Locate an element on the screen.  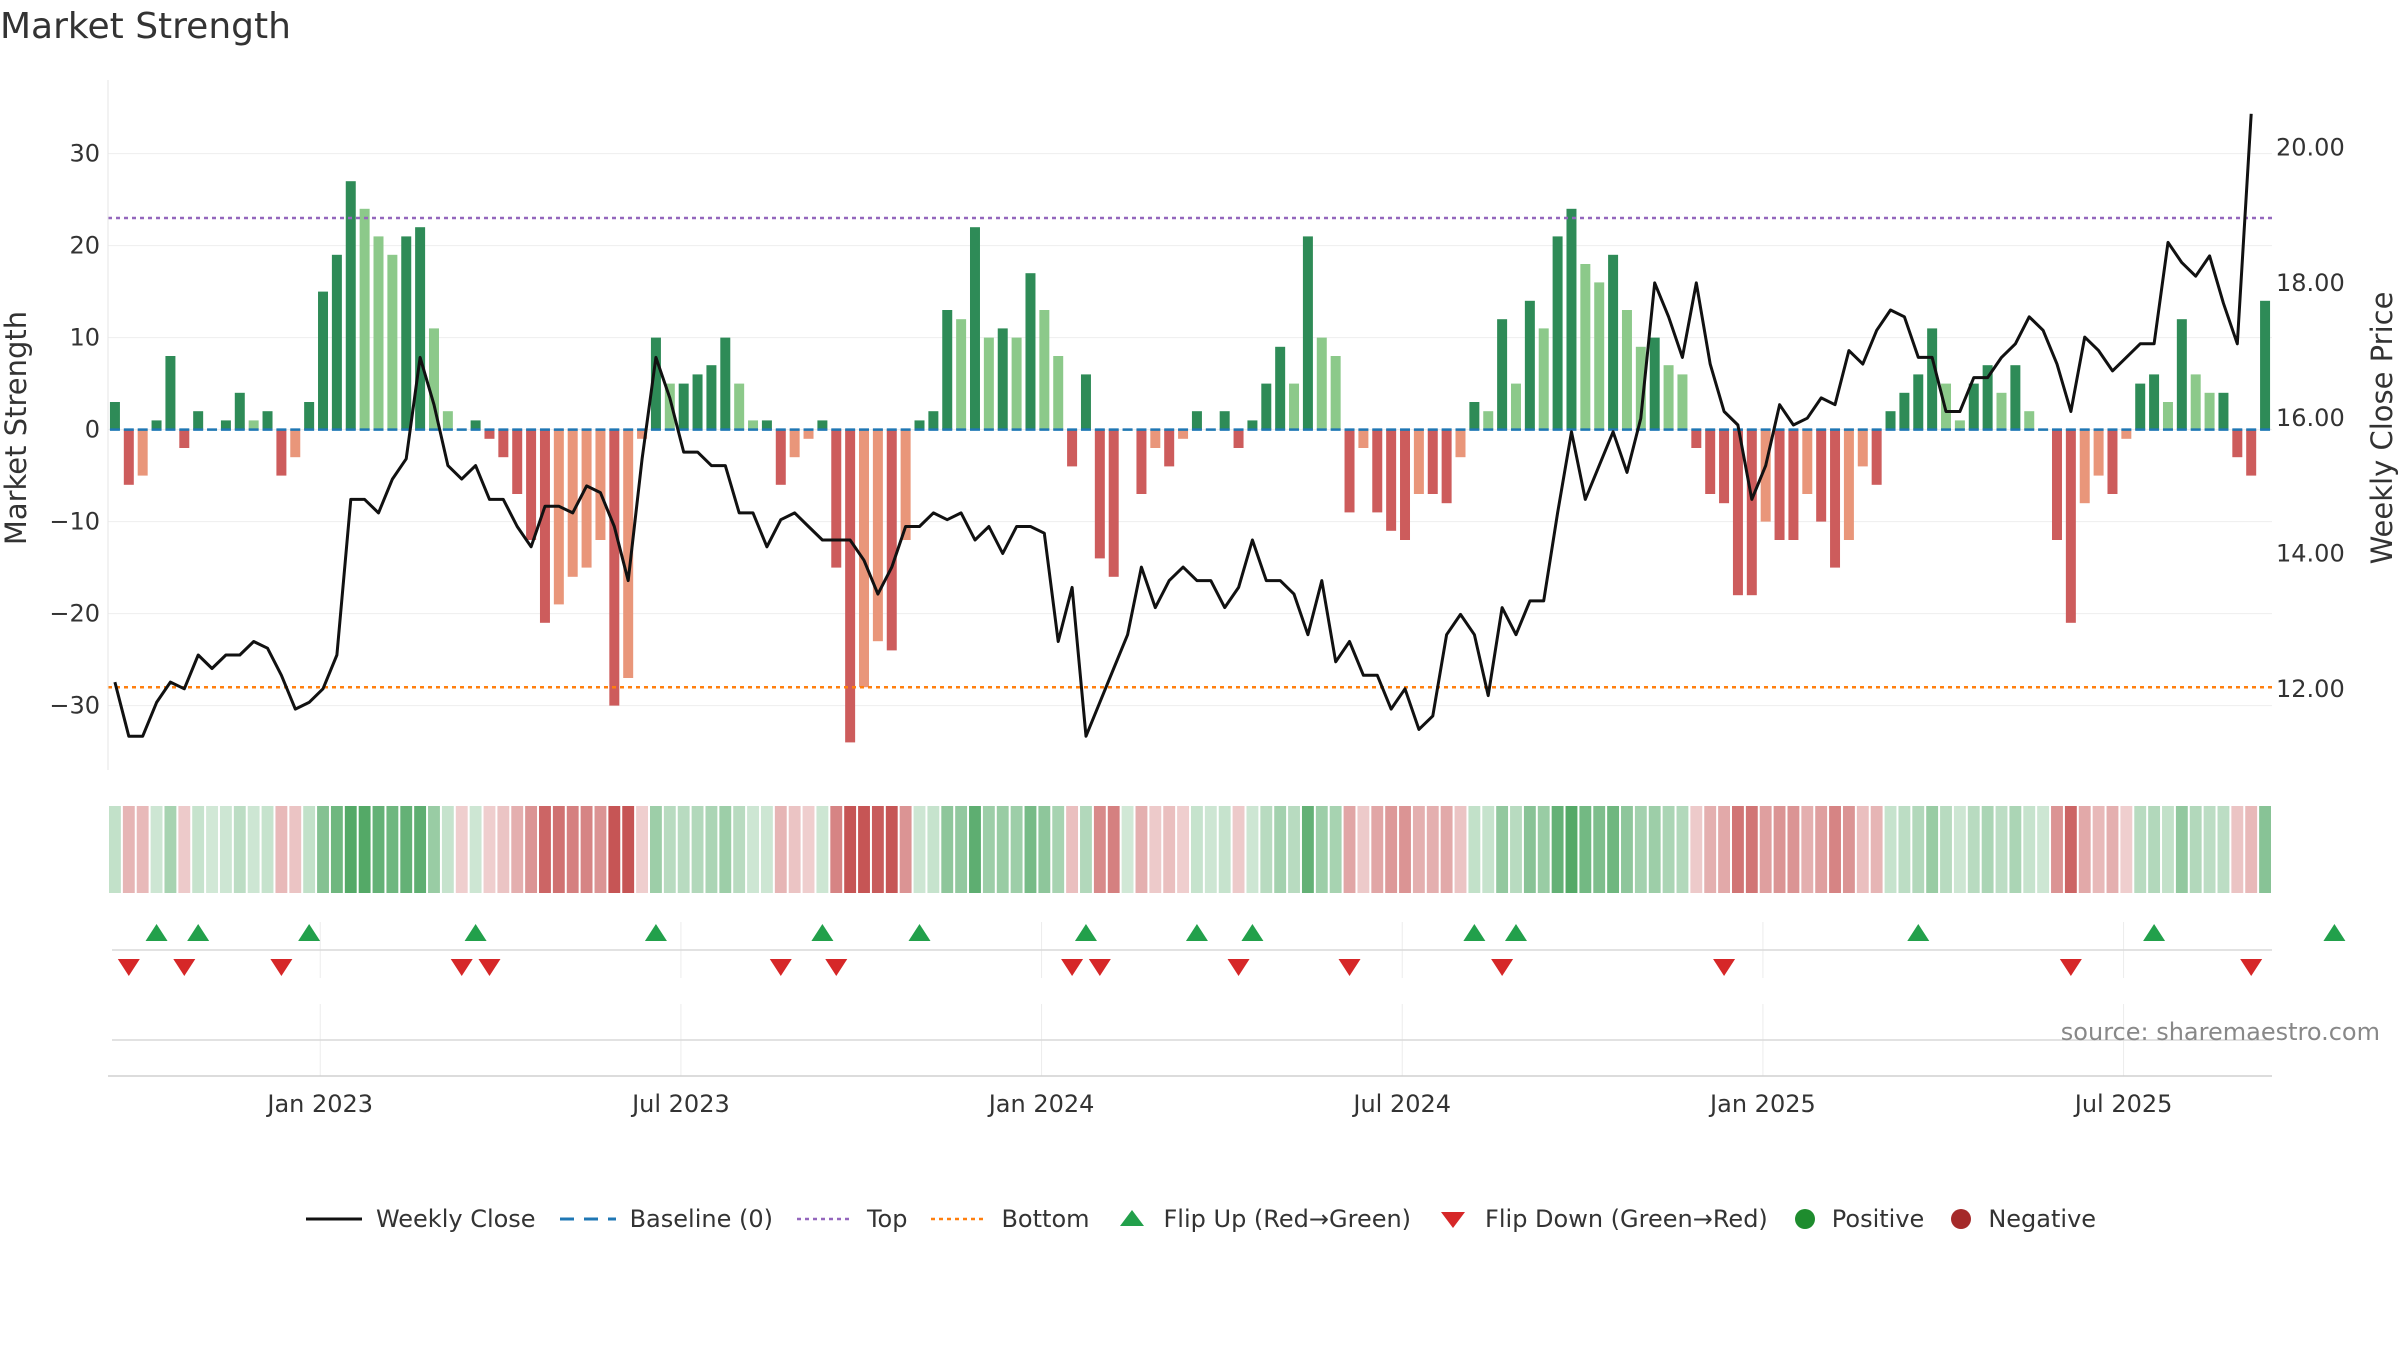
legend-flip-up: Flip Up (Red→Green) is located at coordinates (1262, 1219).